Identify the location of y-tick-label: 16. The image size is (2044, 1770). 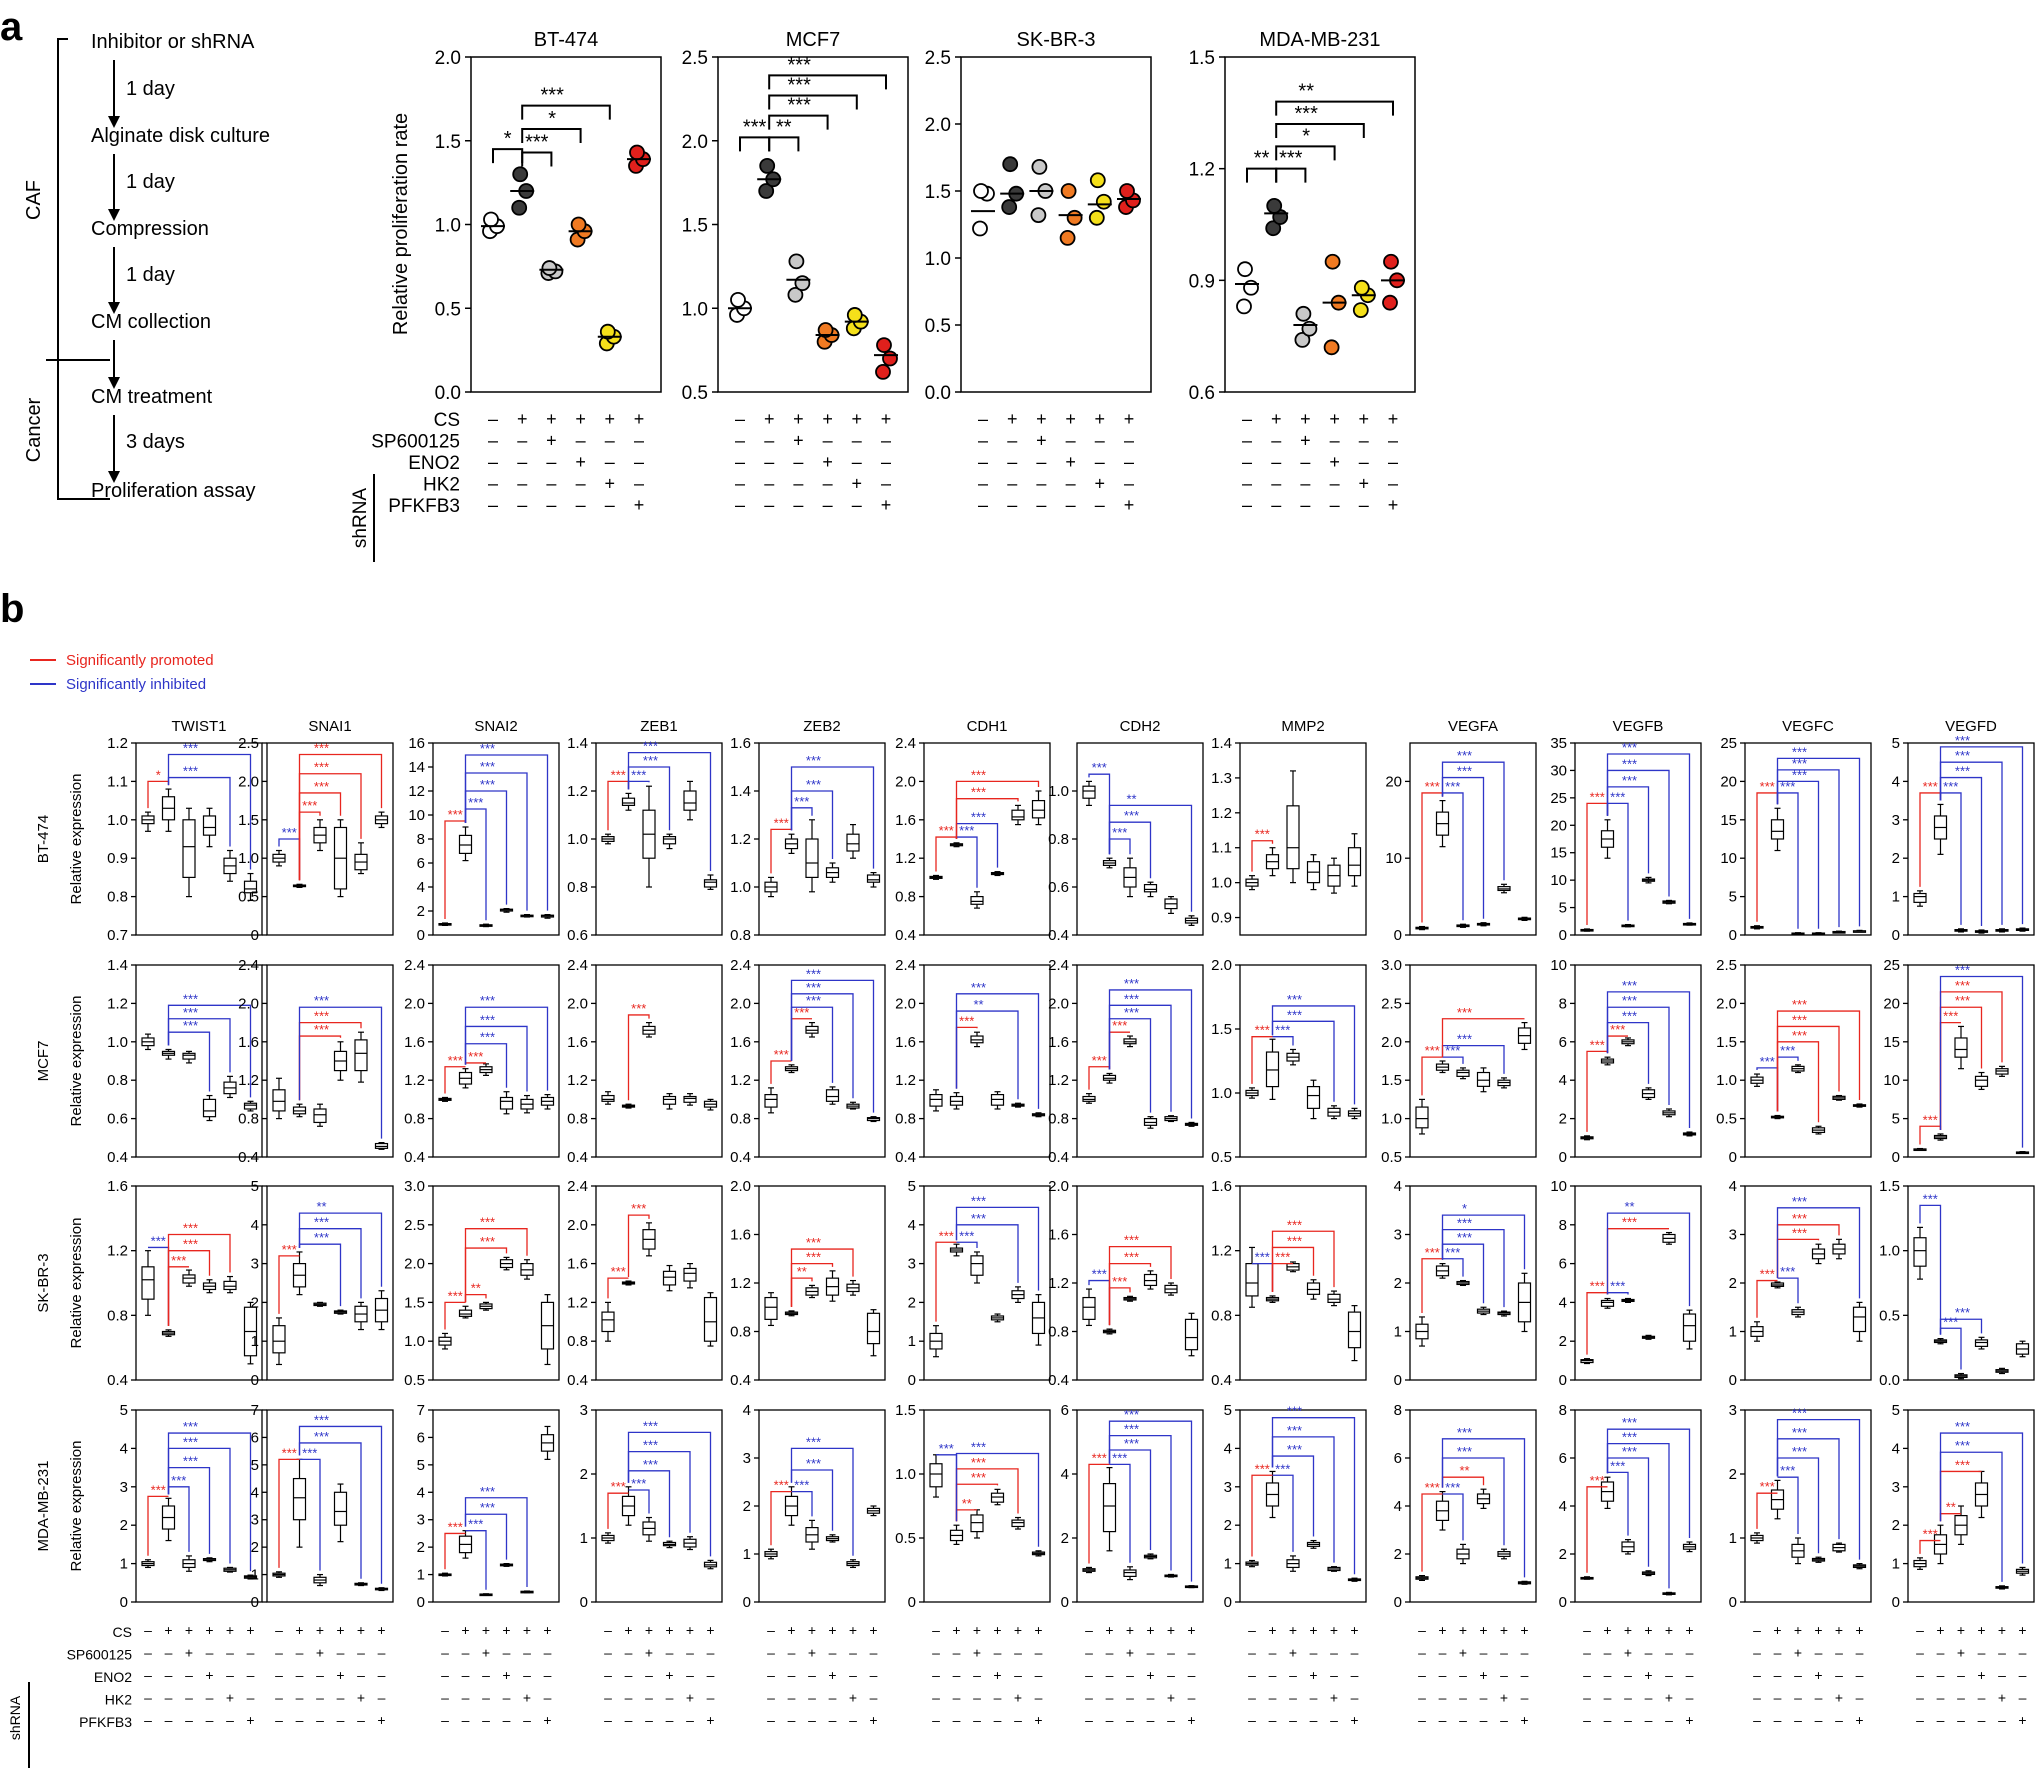
(416, 743).